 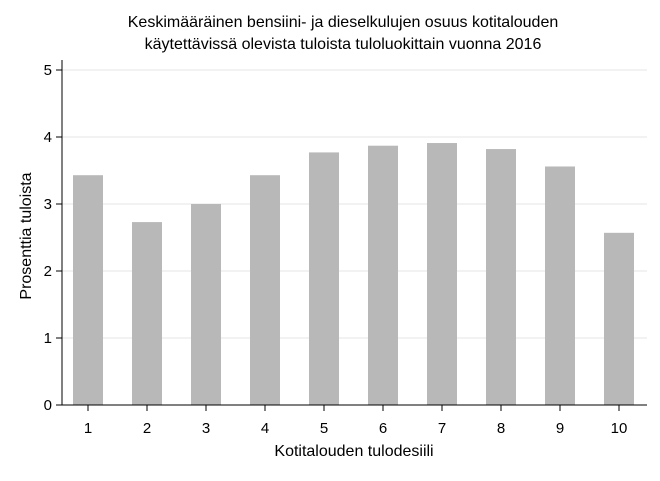 What do you see at coordinates (88, 428) in the screenshot?
I see `x-tick-label: 1` at bounding box center [88, 428].